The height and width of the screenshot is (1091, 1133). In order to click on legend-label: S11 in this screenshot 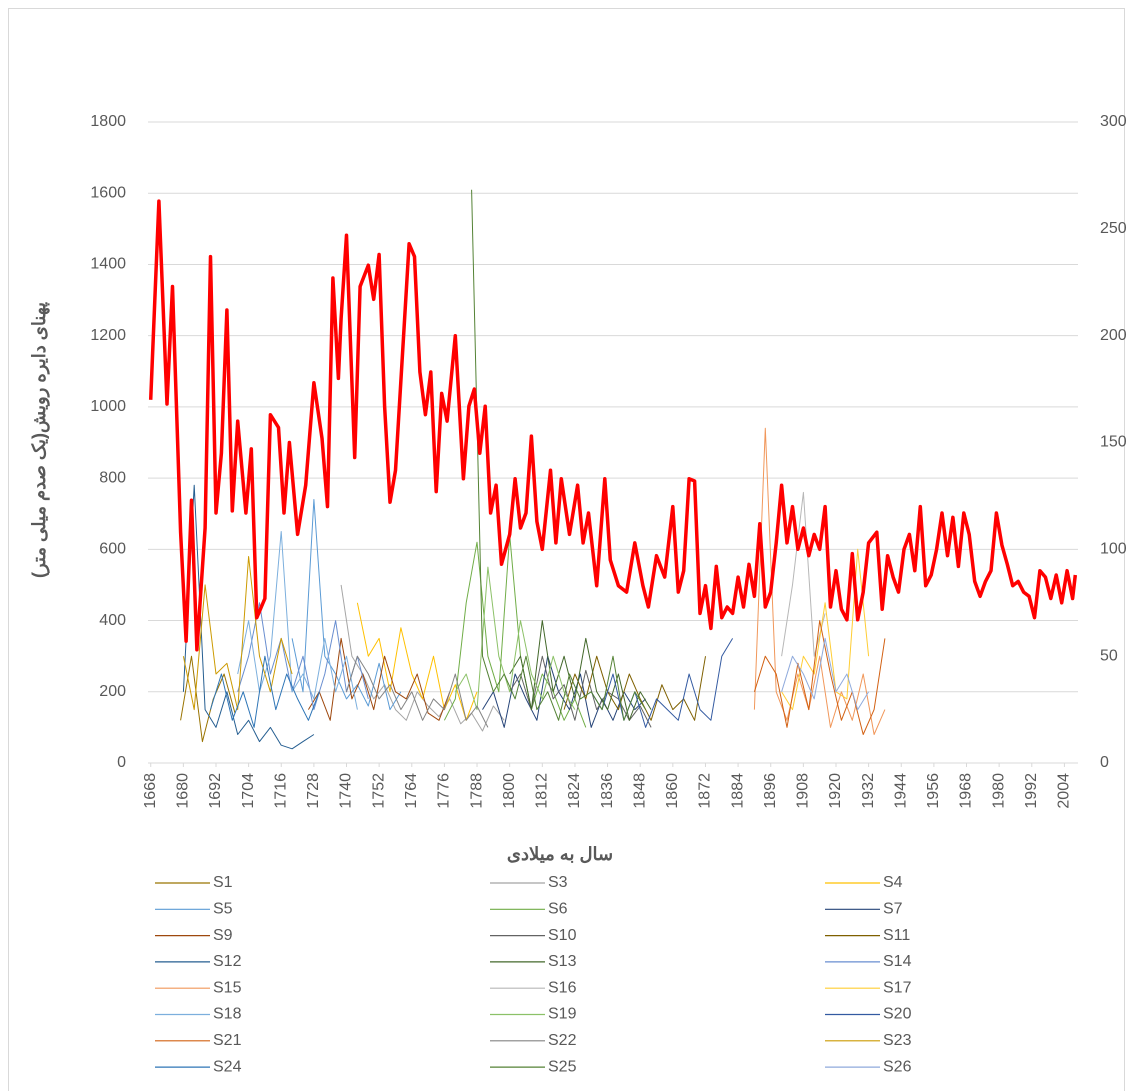, I will do `click(896, 935)`.